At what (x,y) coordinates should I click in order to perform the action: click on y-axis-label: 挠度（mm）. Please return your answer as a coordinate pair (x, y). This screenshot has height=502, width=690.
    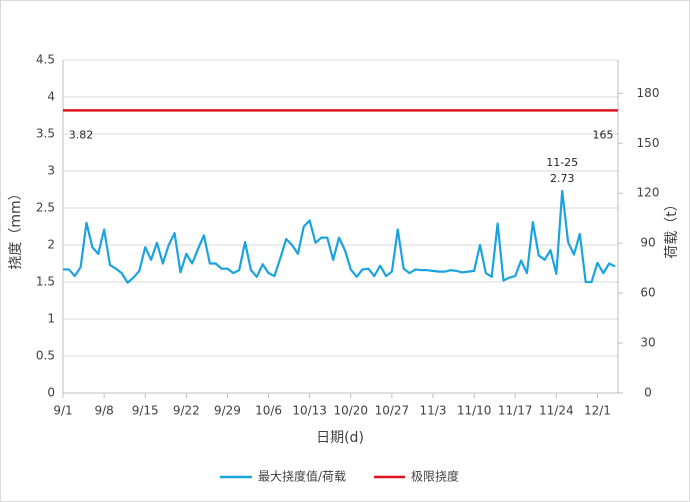
    Looking at the image, I should click on (16, 227).